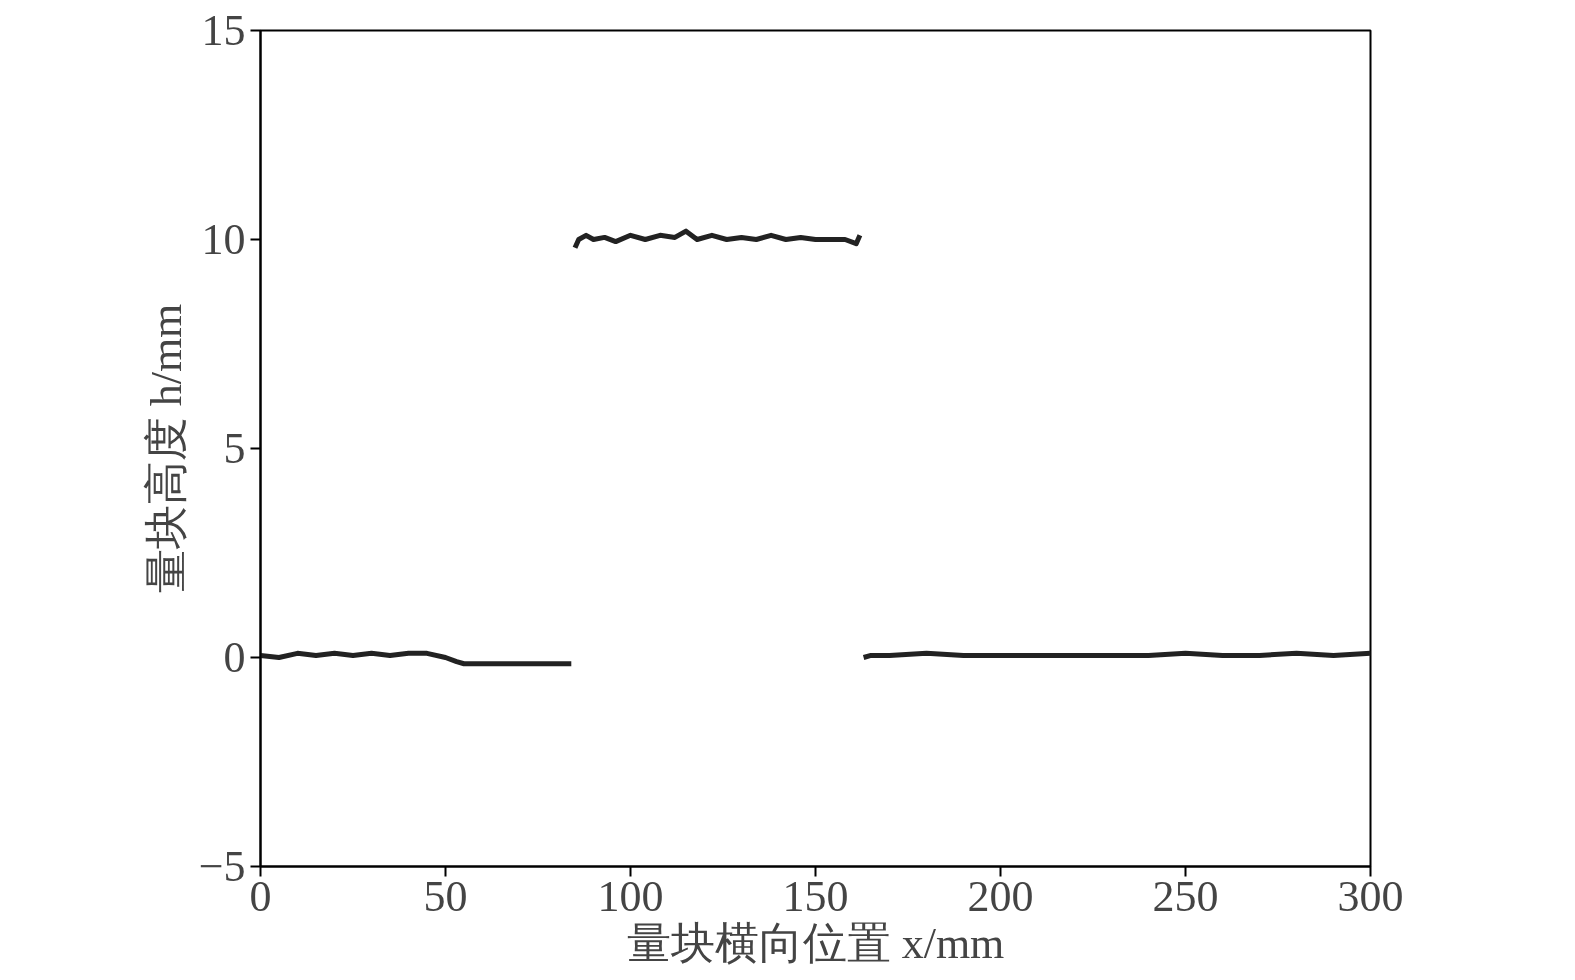 The width and height of the screenshot is (1575, 980). Describe the element at coordinates (223, 239) in the screenshot. I see `y-tick-label: 10` at that location.